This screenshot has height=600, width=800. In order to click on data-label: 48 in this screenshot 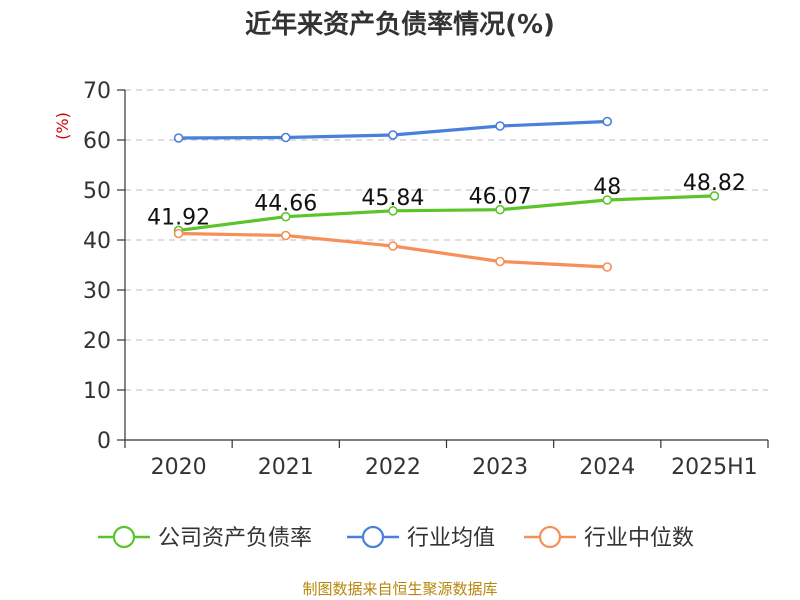, I will do `click(607, 187)`.